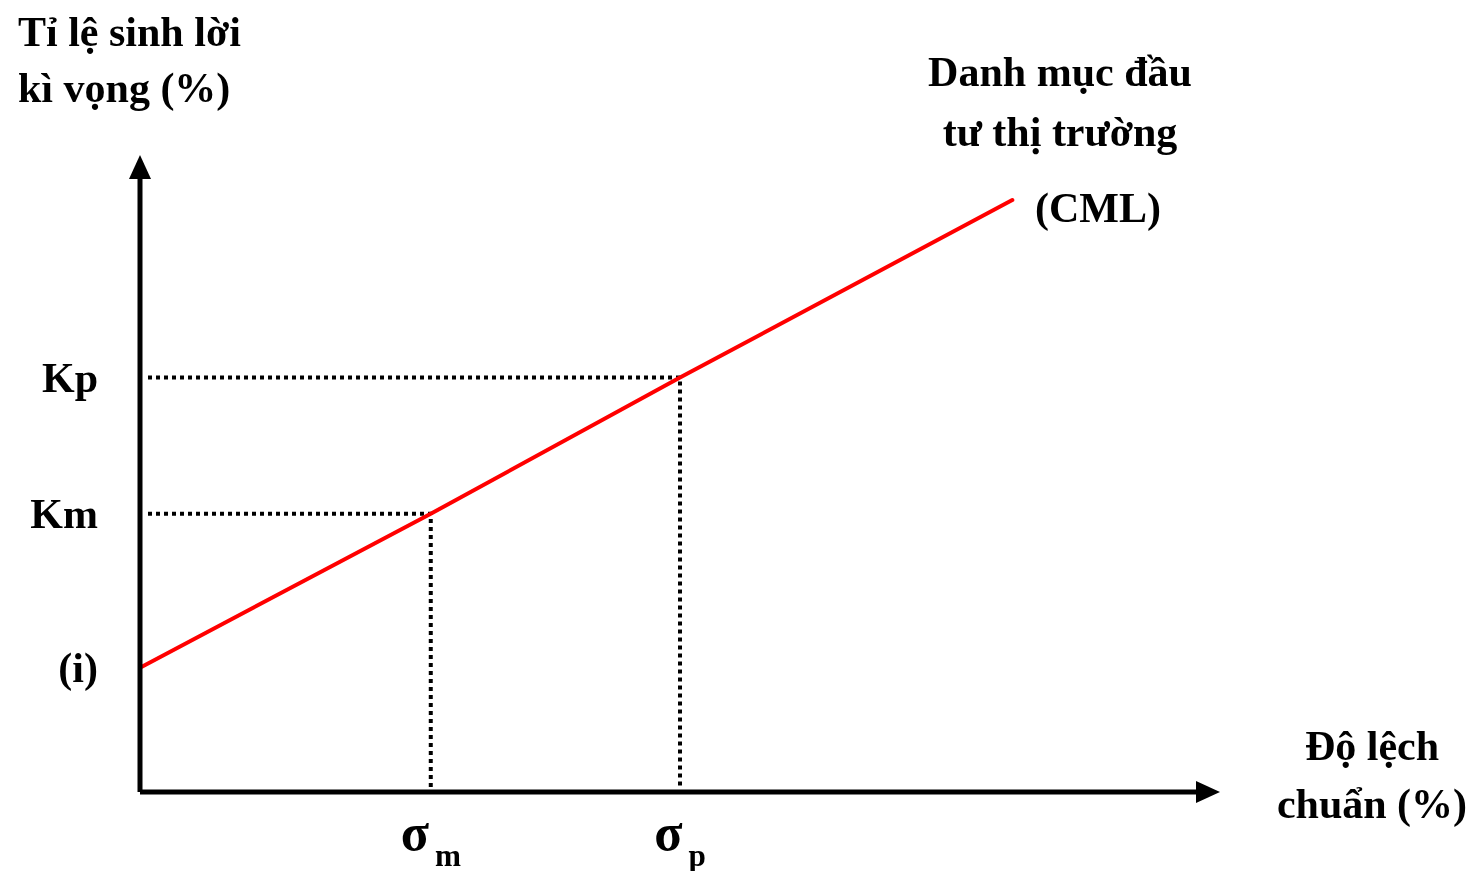 This screenshot has width=1482, height=871. What do you see at coordinates (64, 513) in the screenshot?
I see `text: Km` at bounding box center [64, 513].